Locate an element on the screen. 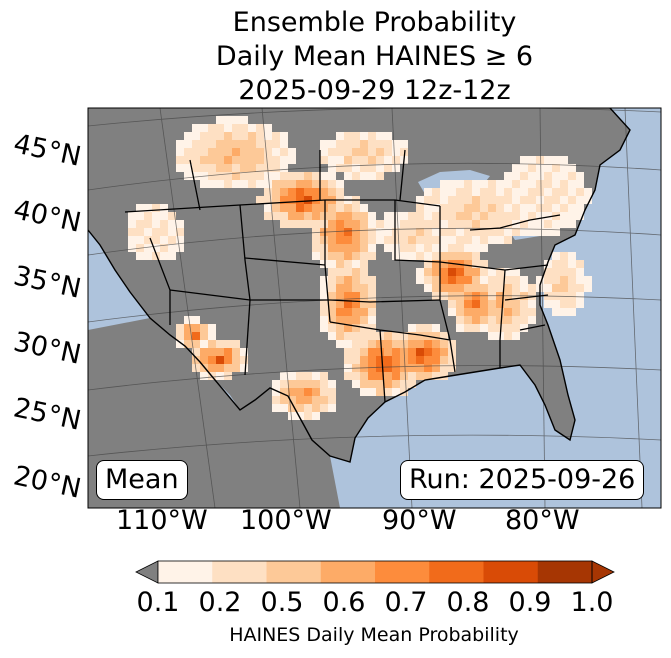 This screenshot has width=671, height=658. colorbar-outline is located at coordinates (375, 572).